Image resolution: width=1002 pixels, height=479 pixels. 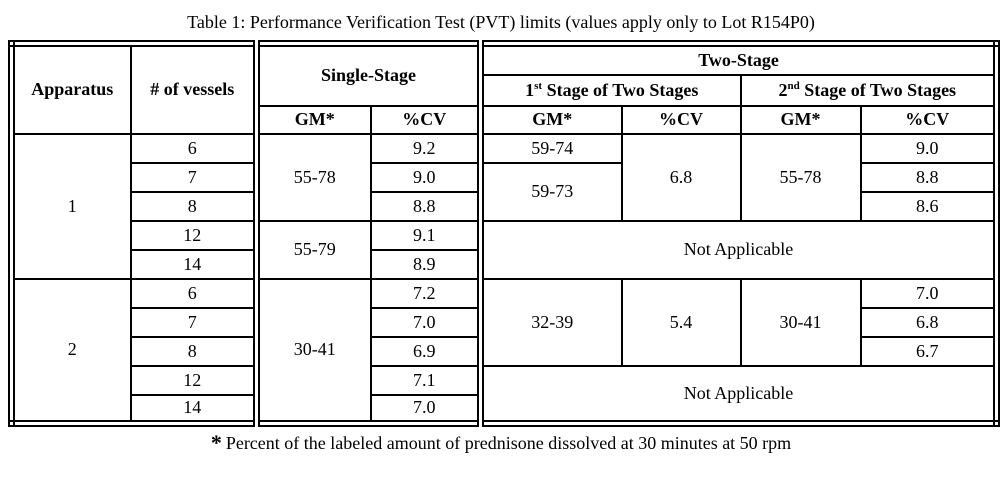 I want to click on cell-a1-ss-cv-7: 9.0, so click(x=425, y=177).